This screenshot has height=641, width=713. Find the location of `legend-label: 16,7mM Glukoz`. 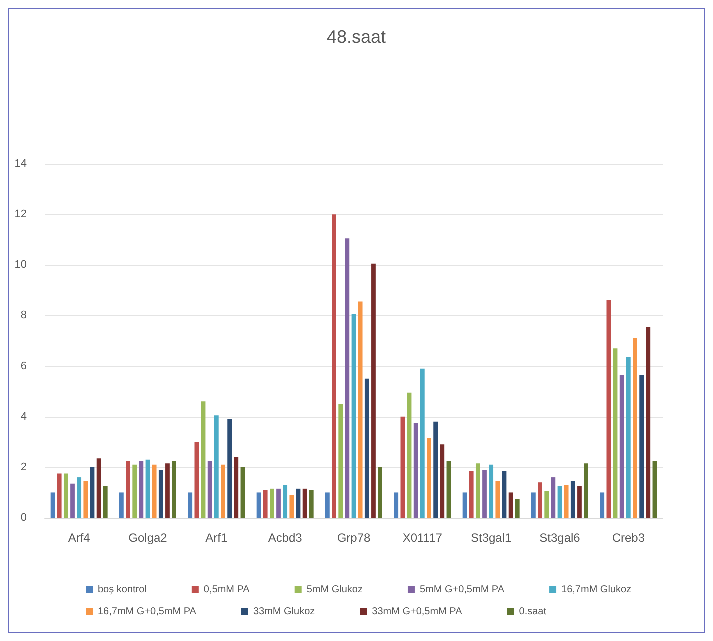

legend-label: 16,7mM Glukoz is located at coordinates (597, 590).